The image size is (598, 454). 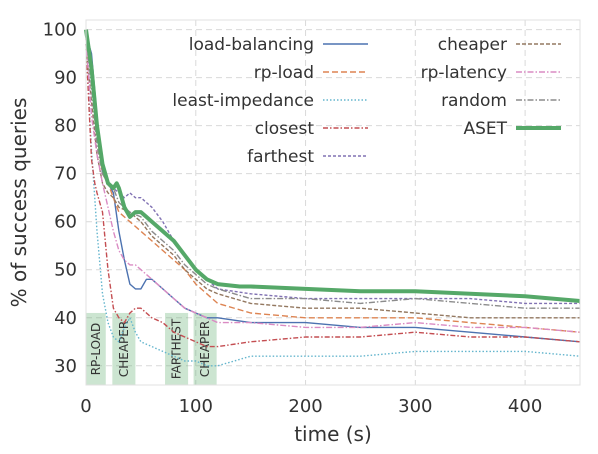 I want to click on x-tick-label: 200, so click(x=305, y=406).